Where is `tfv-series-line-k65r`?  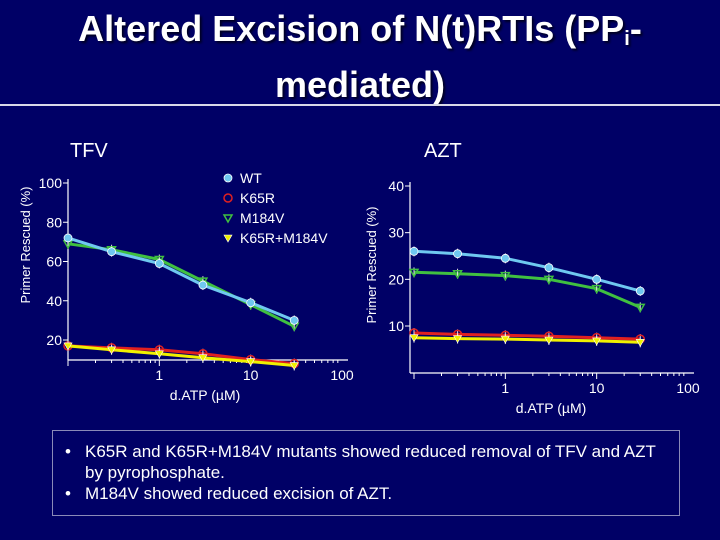 tfv-series-line-k65r is located at coordinates (181, 355).